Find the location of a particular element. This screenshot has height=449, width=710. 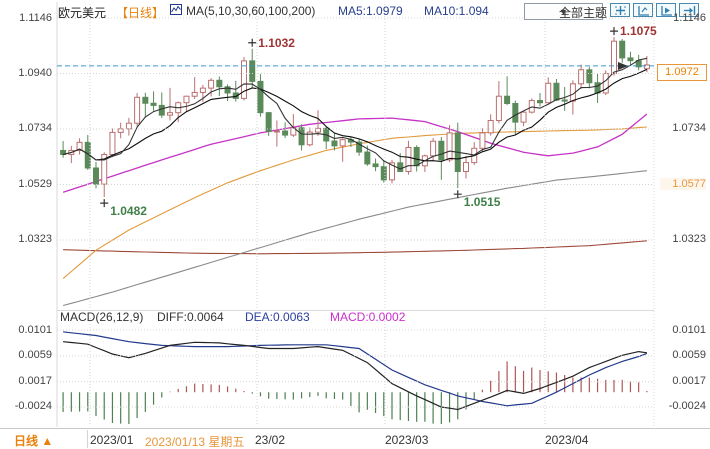

ma5-value-label: MA5:1.0979 is located at coordinates (370, 11).